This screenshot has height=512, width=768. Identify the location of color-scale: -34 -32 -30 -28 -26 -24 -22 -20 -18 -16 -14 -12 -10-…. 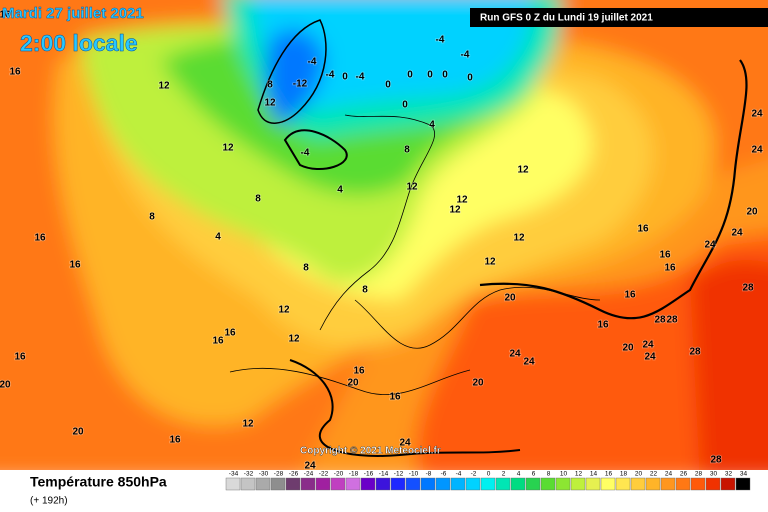
(488, 481).